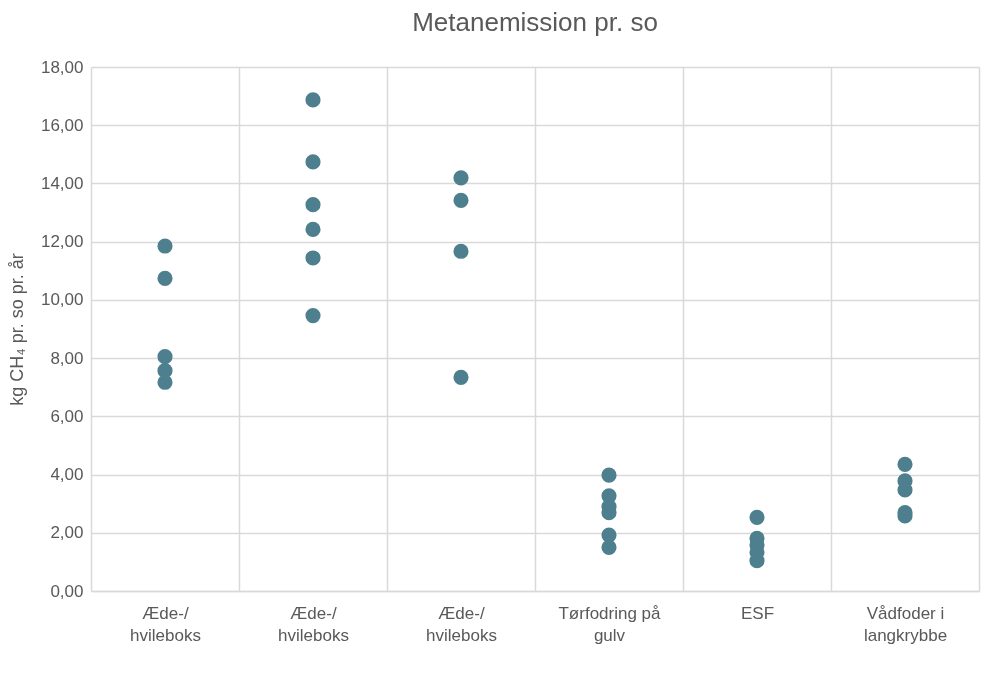 The height and width of the screenshot is (677, 1007). I want to click on x-tick-label: Vådfoder i langkrybbe, so click(905, 624).